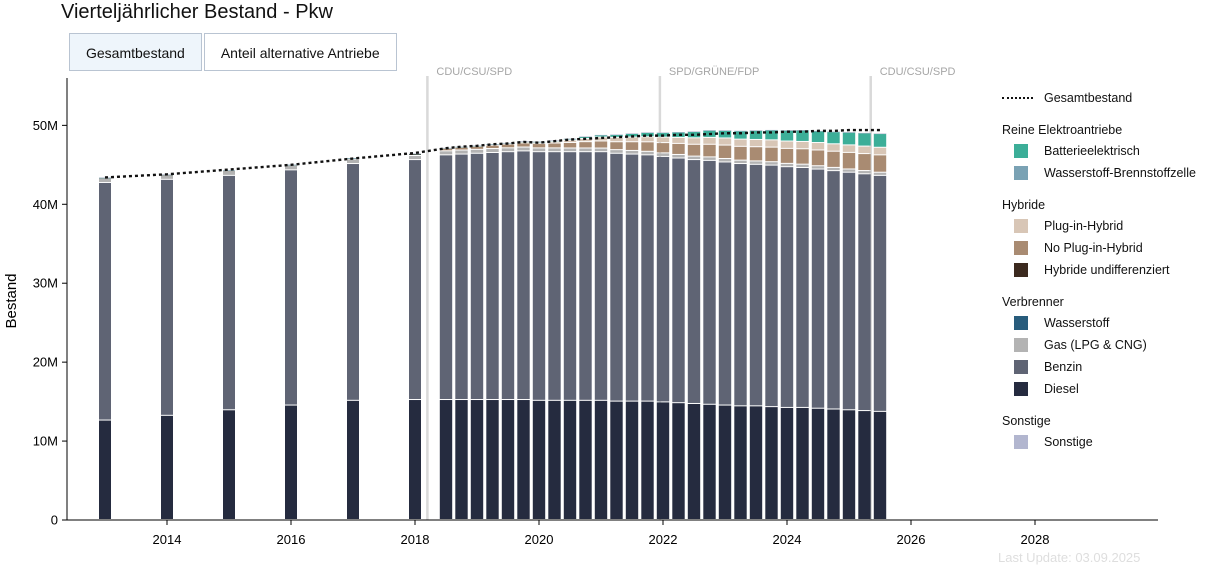  I want to click on legend-item-batterieelektrisch: Batterieelektrisch, so click(1109, 151).